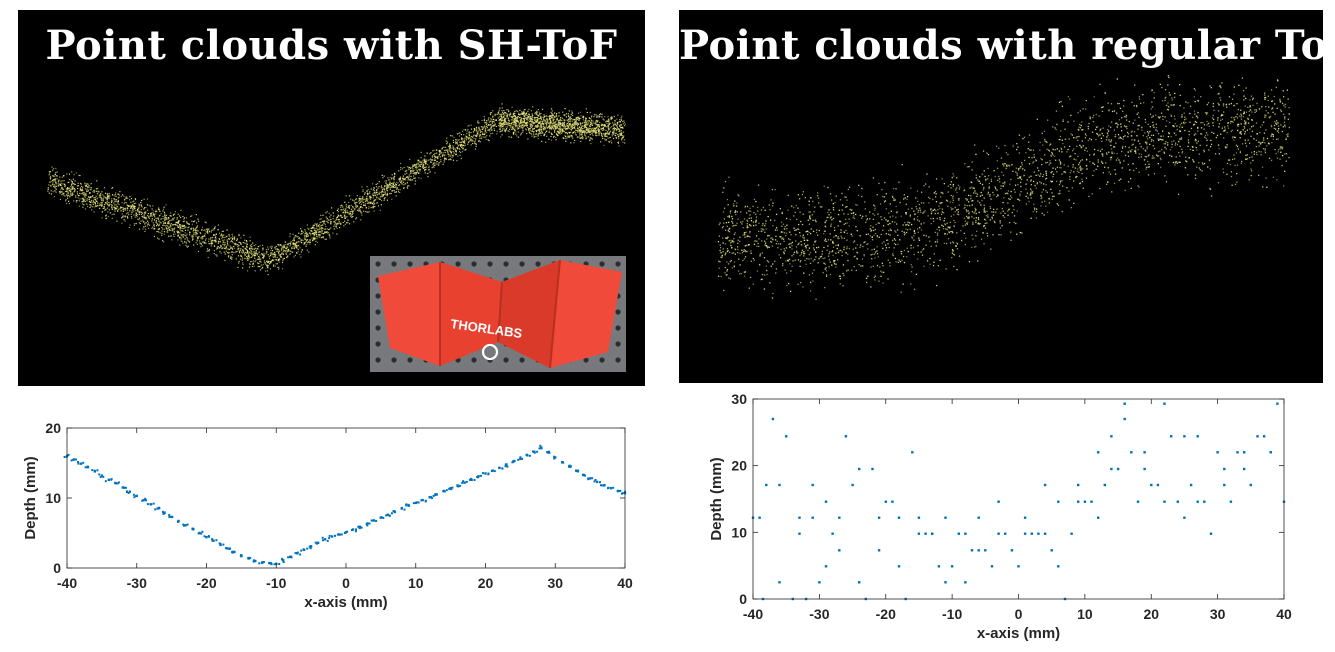  I want to click on sh-tof-axes: -40 -30 -20 -10 0 10 20 30 40 0 10 20, so click(339, 505).